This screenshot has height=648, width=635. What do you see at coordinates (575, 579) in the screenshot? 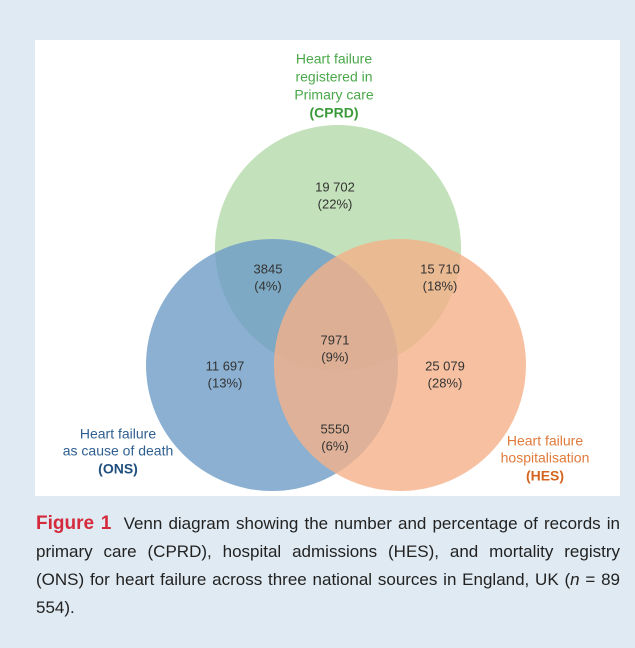
I see `n-symbol: n` at bounding box center [575, 579].